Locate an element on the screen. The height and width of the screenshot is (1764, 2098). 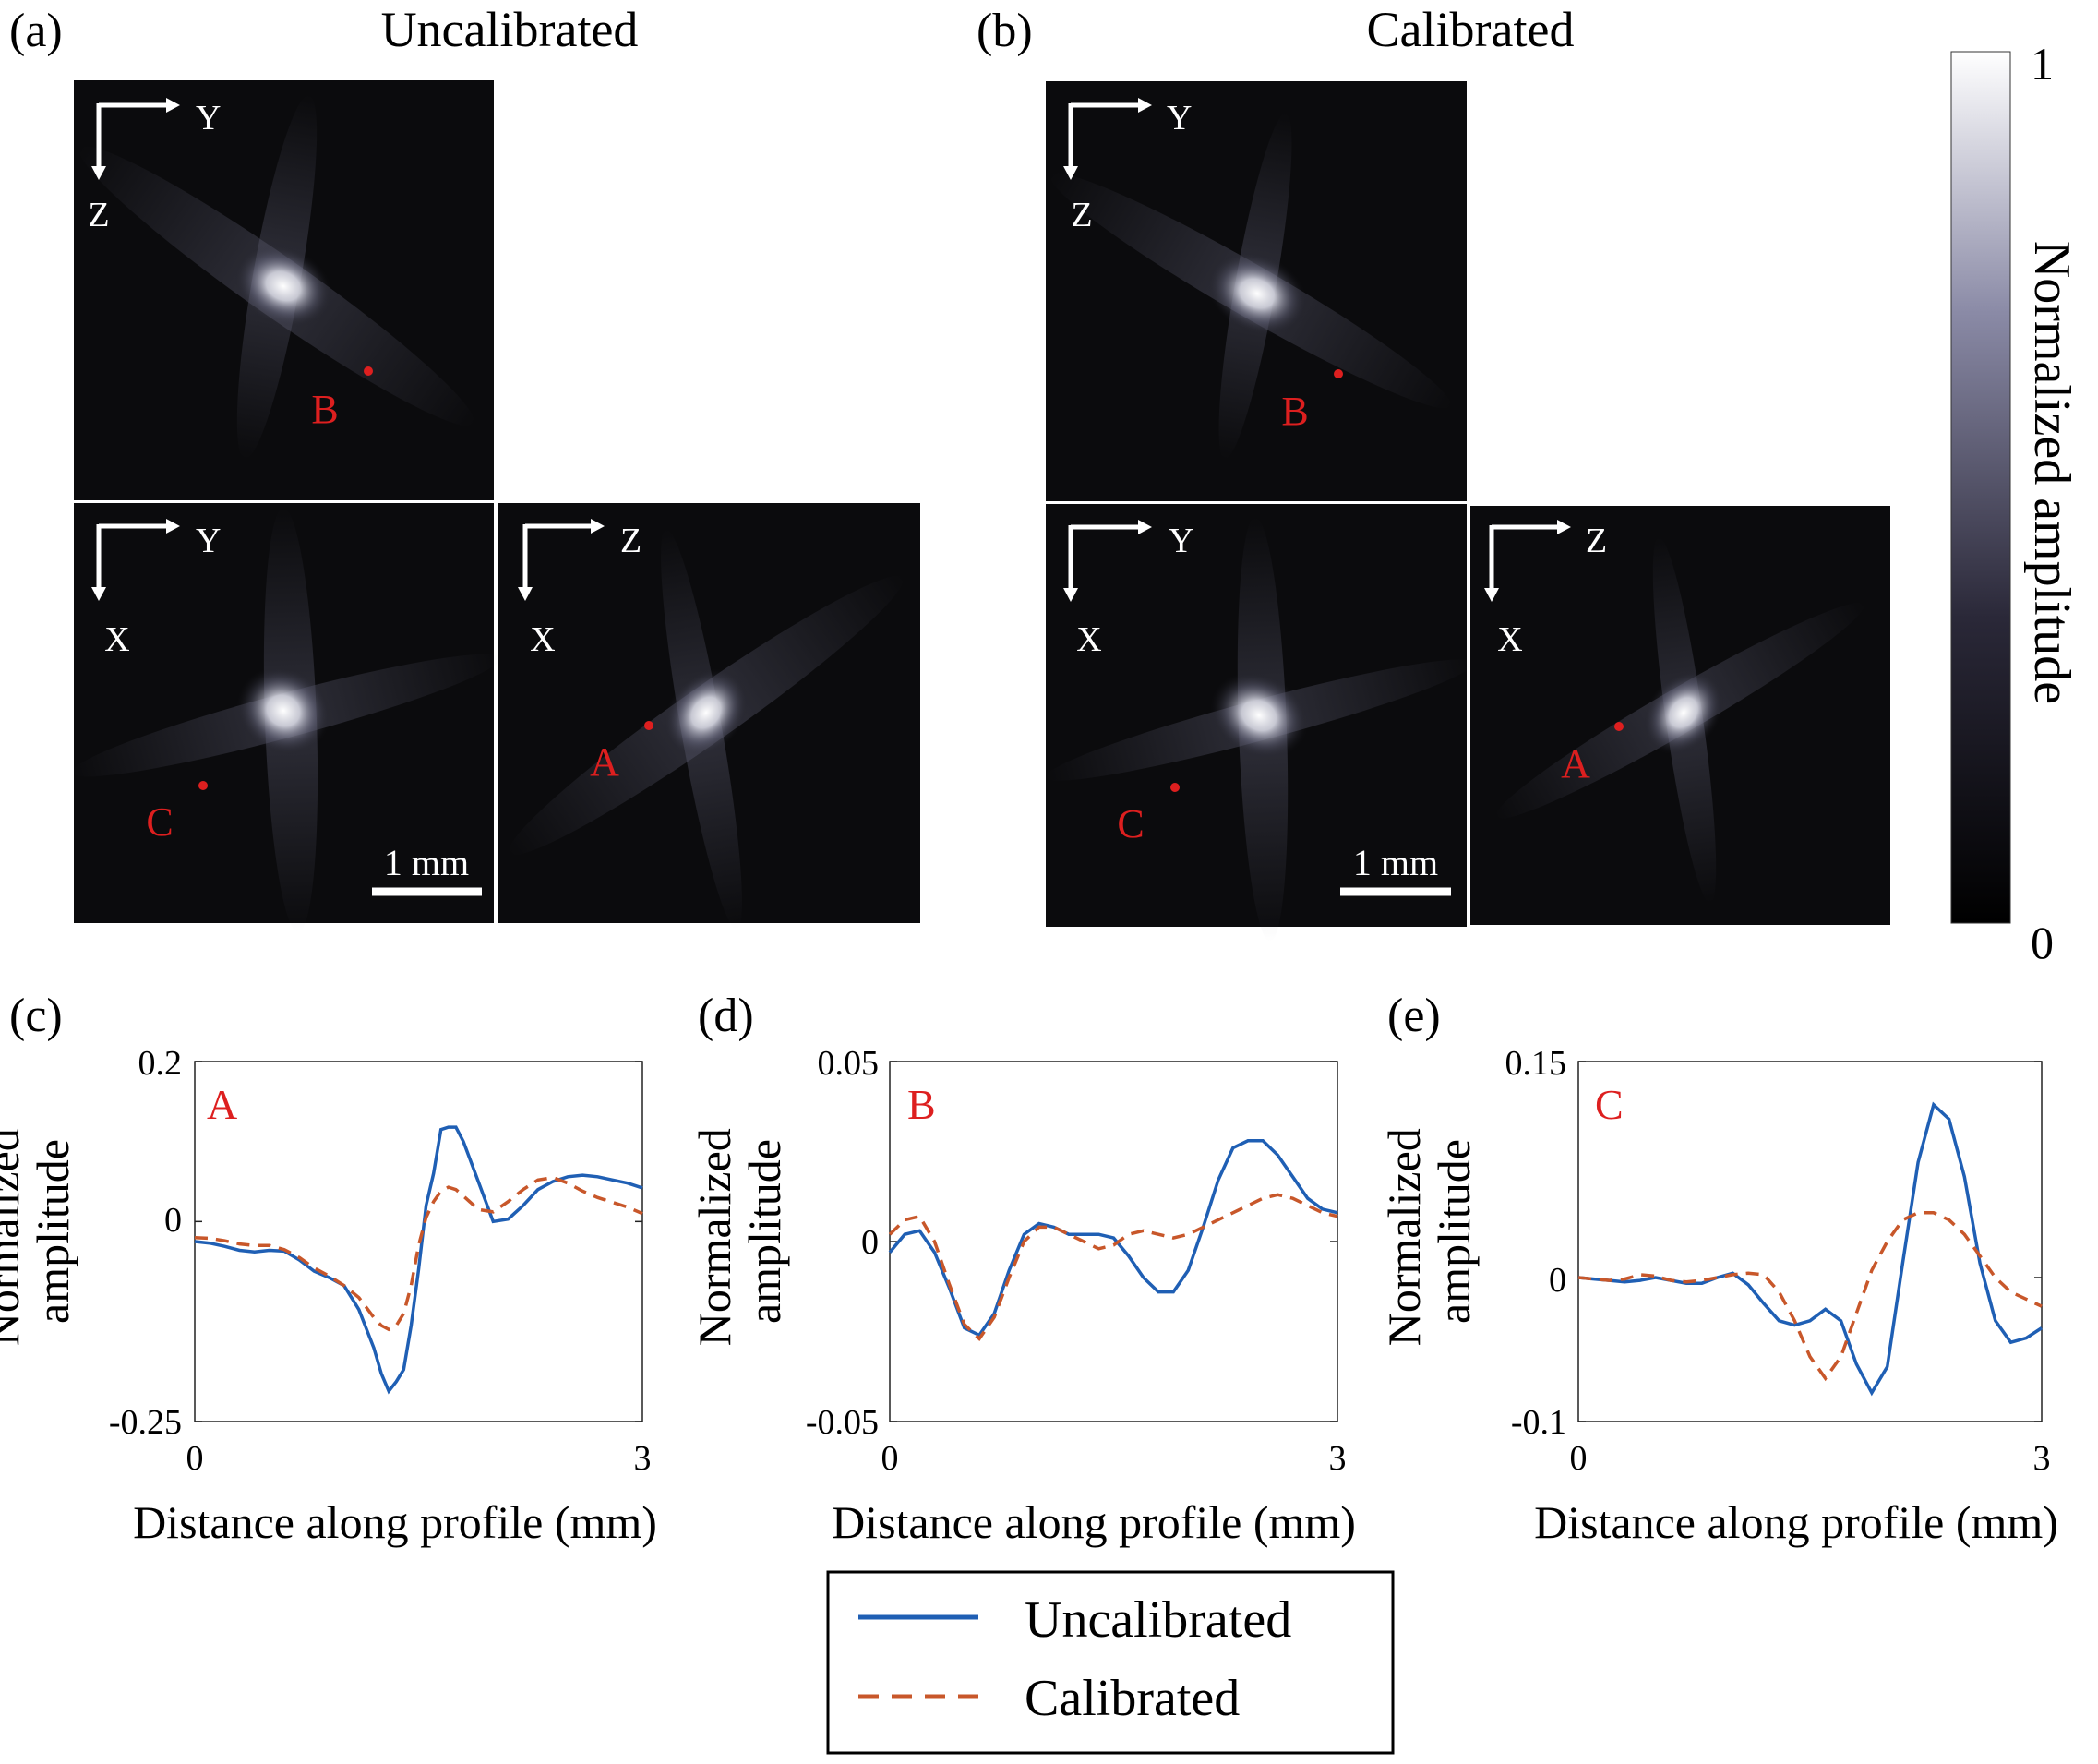
panel-b-view-xy: Y X C 1 mm is located at coordinates (1260, 723).